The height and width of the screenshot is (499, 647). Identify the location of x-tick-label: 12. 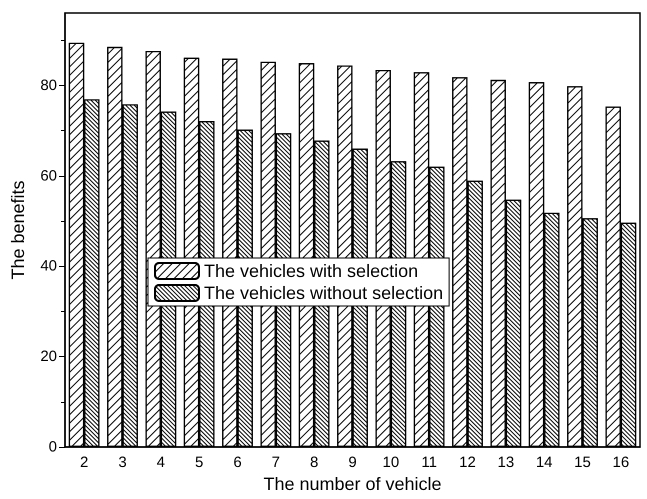
(467, 462).